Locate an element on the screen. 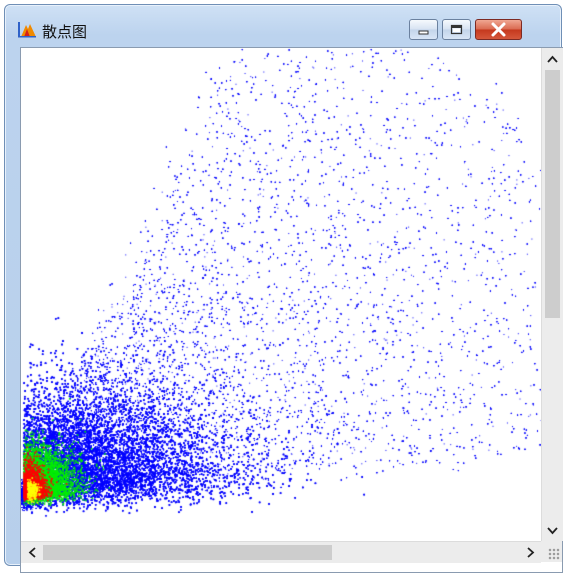  vertical-scrollbar is located at coordinates (552, 294).